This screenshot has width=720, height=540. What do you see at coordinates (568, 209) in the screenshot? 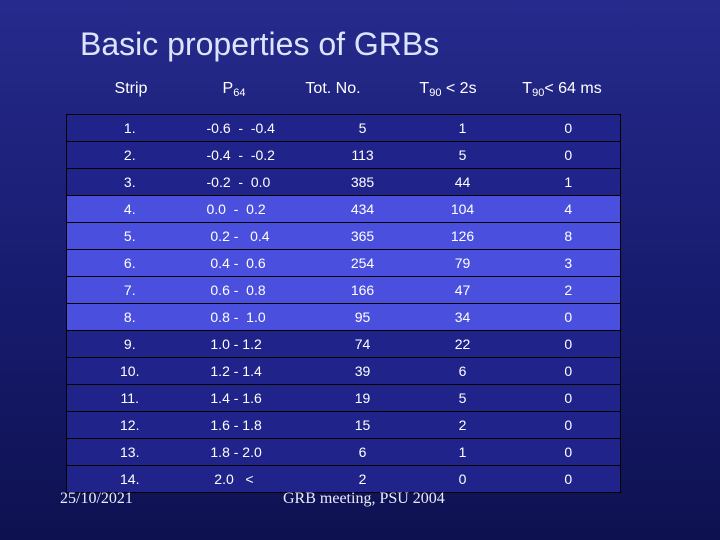
I see `cell-t90-64ms: 4` at bounding box center [568, 209].